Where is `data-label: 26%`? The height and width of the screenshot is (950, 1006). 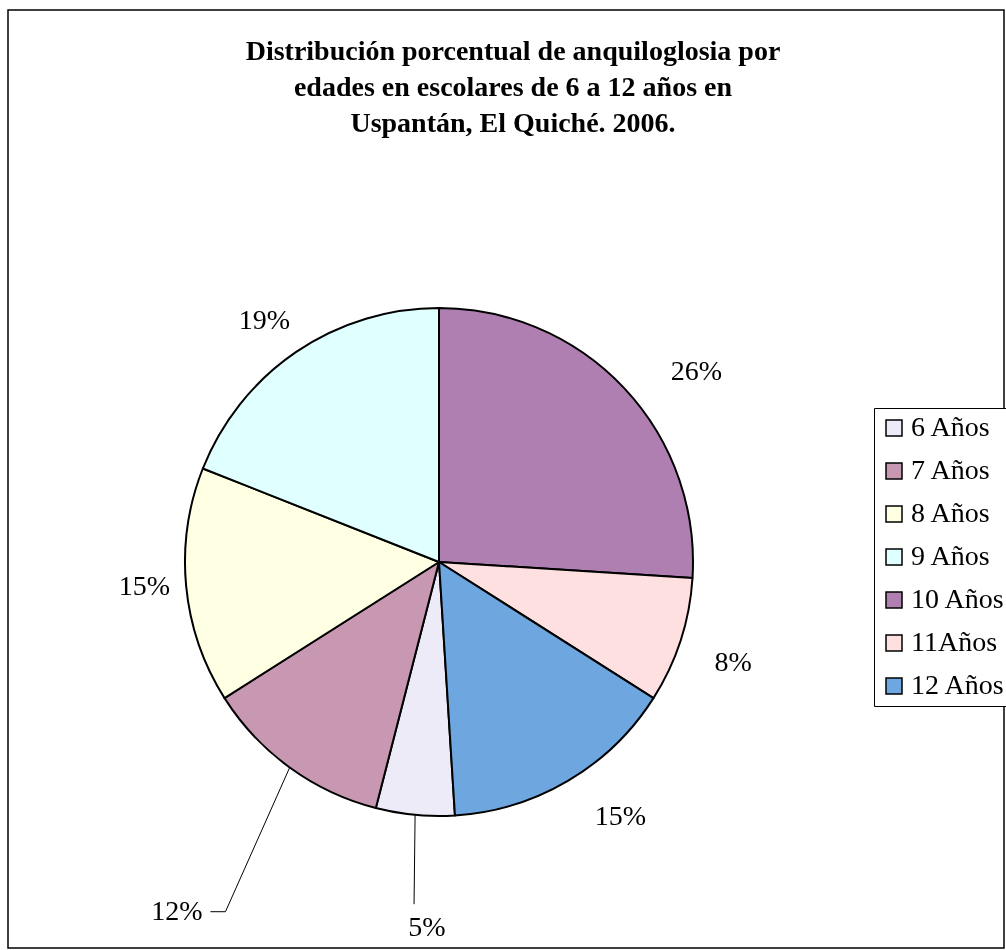
data-label: 26% is located at coordinates (696, 370).